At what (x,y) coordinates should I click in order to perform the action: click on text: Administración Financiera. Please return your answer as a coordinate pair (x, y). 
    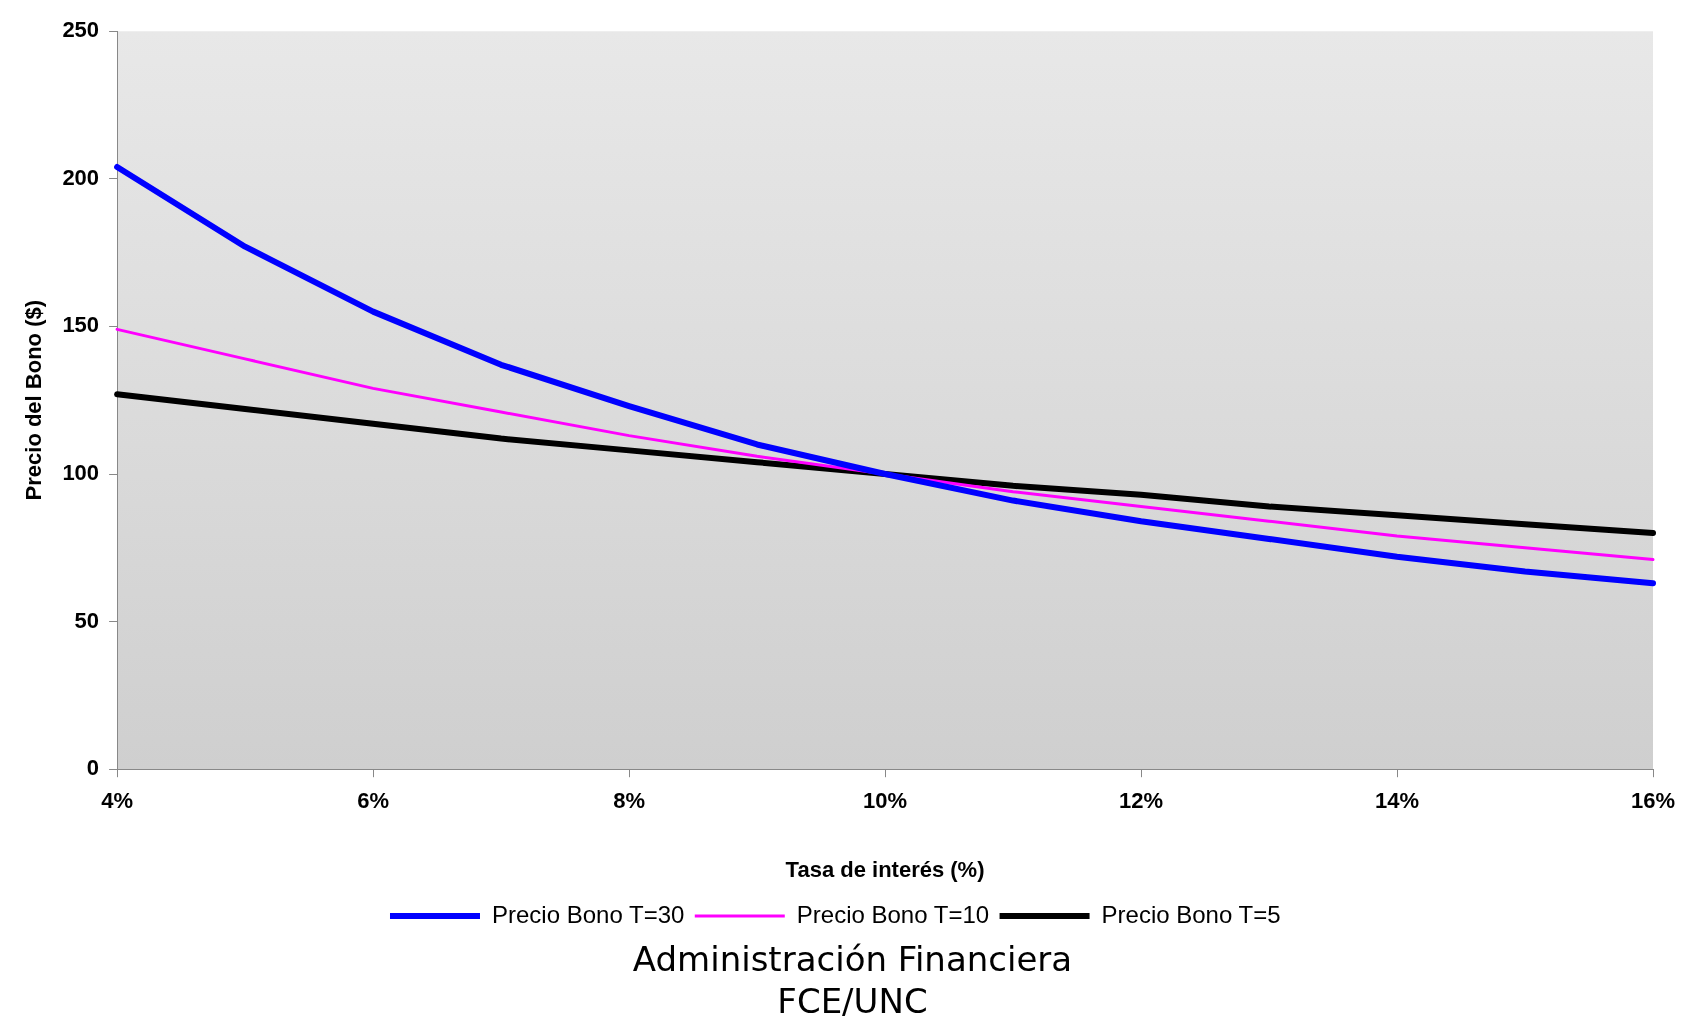
    Looking at the image, I should click on (852, 959).